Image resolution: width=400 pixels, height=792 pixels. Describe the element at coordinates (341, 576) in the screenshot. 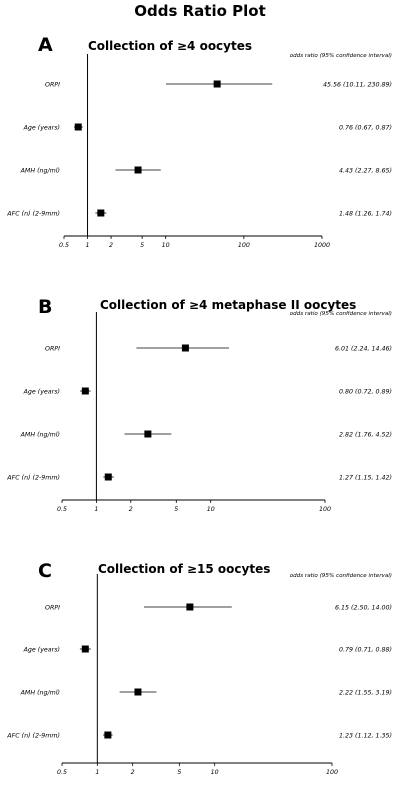

I see `panel-c-ci-header: odds ratio (95% confidence interval)` at that location.